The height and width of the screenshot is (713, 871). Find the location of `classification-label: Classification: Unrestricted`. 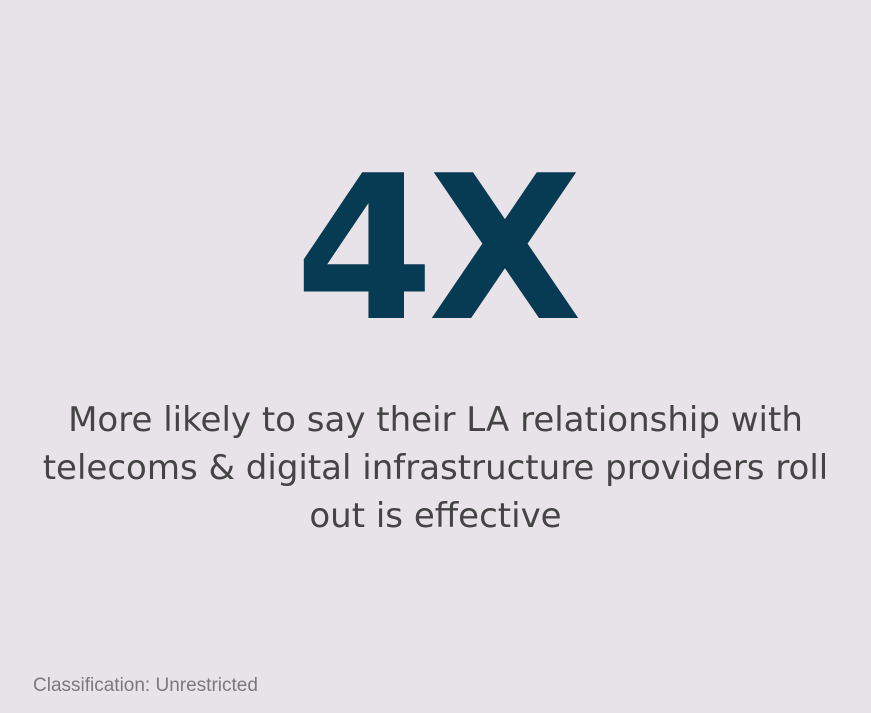

classification-label: Classification: Unrestricted is located at coordinates (145, 685).